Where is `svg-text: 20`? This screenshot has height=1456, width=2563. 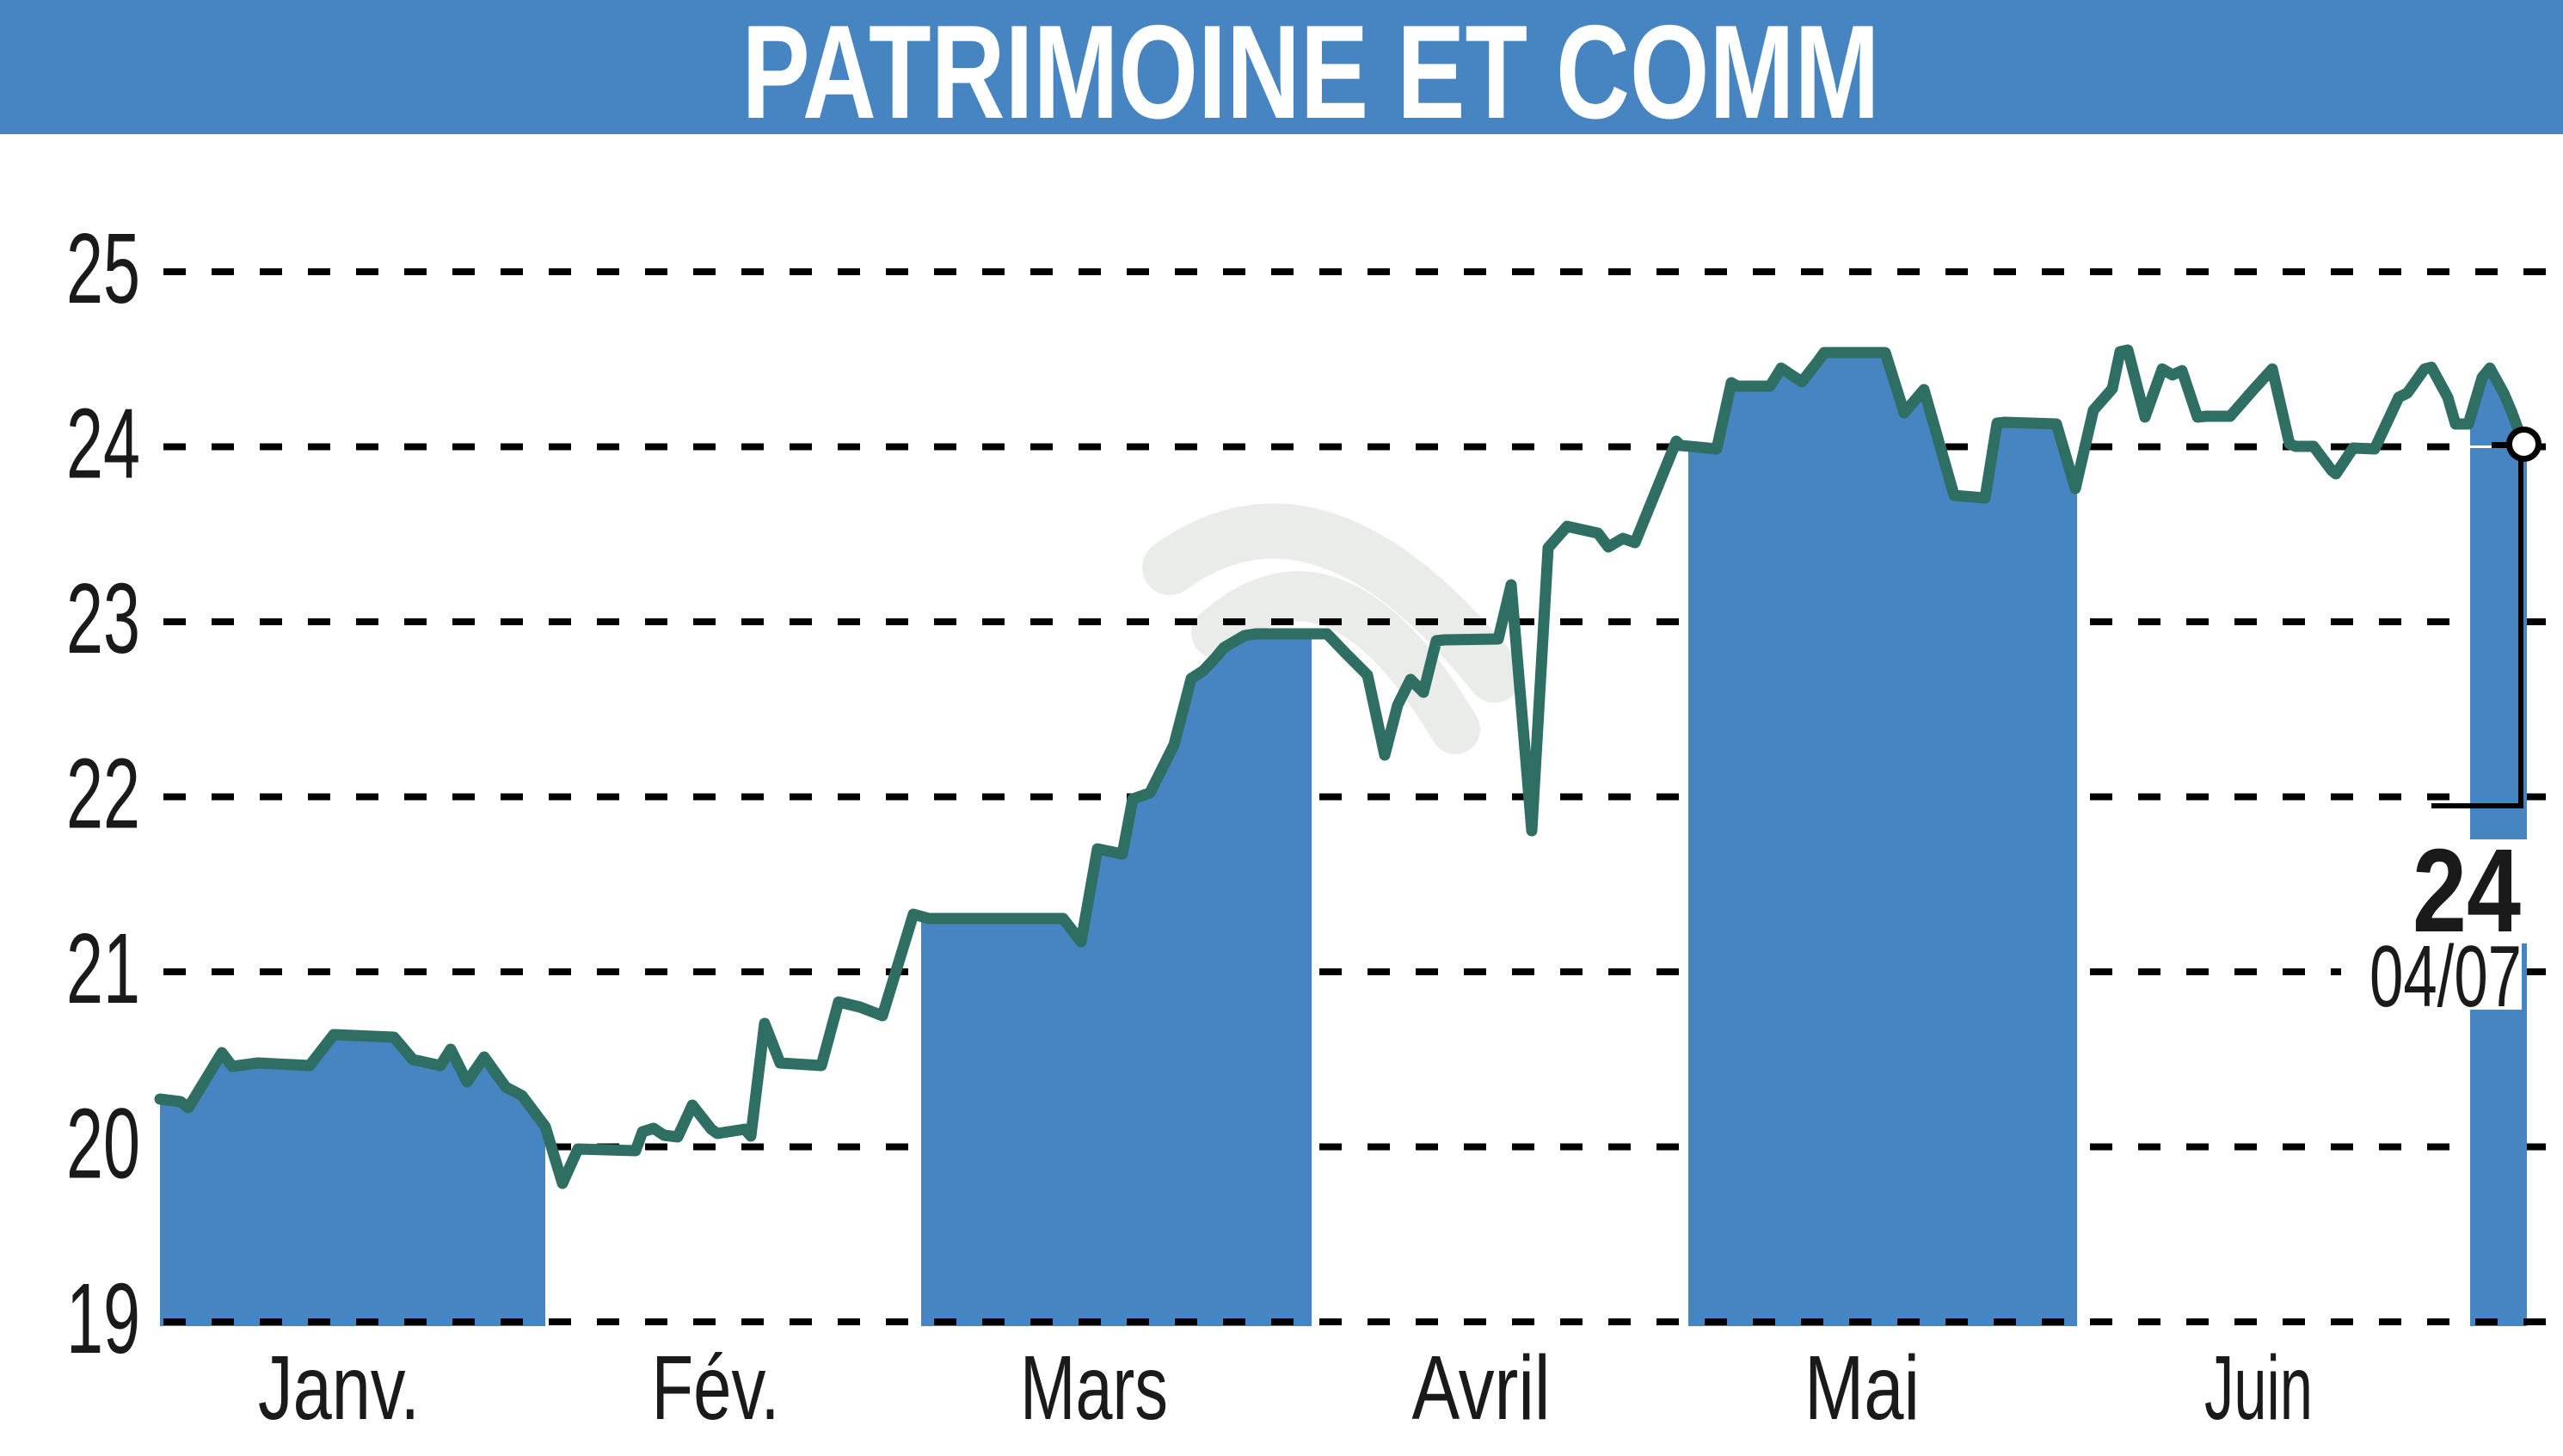
svg-text: 20 is located at coordinates (103, 1144).